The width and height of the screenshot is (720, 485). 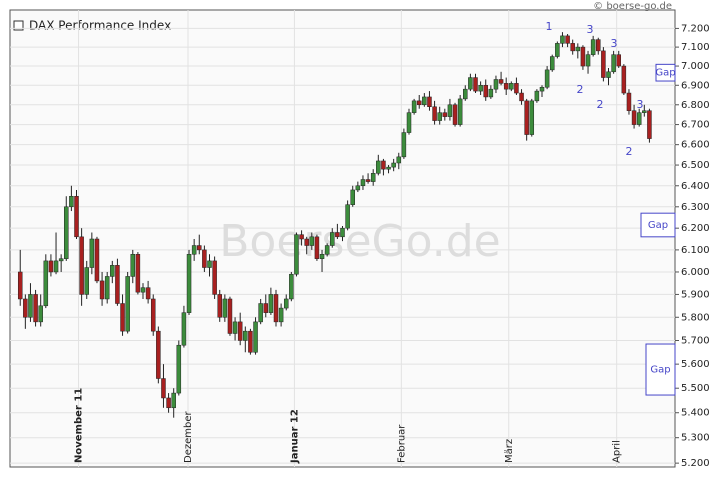 What do you see at coordinates (695, 250) in the screenshot?
I see `y-tick-label: 6.100` at bounding box center [695, 250].